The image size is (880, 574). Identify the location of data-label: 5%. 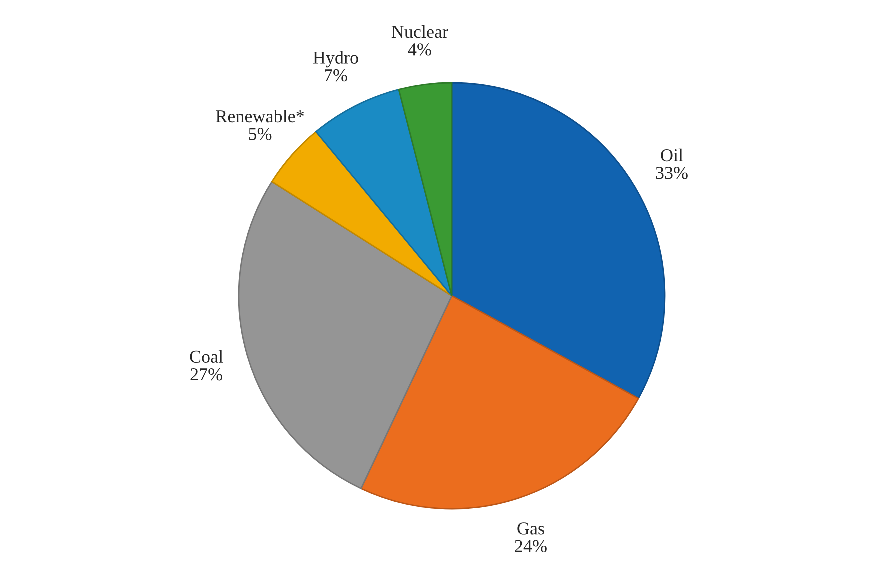
(260, 134).